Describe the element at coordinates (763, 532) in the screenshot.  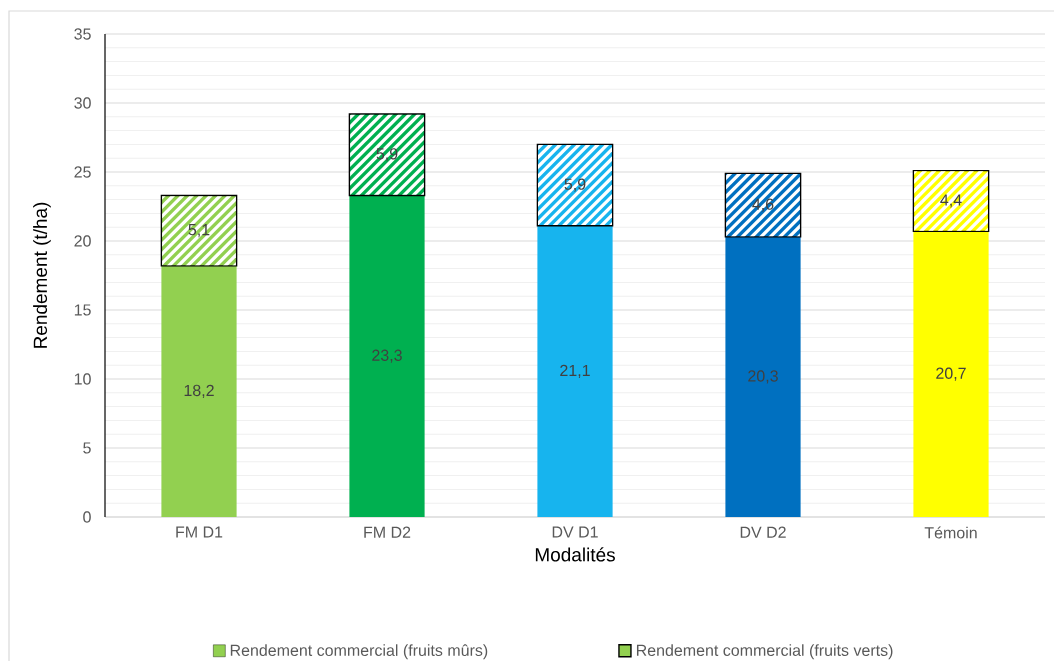
I see `x-tick-label: DV D2` at that location.